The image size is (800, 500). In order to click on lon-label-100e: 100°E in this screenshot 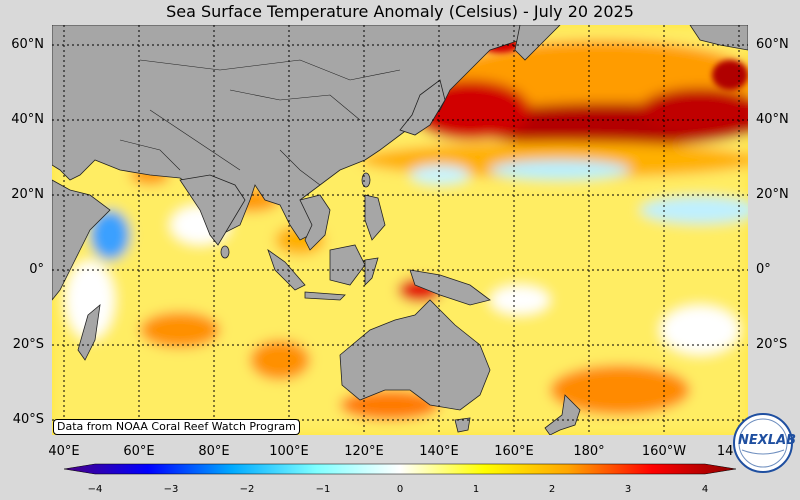, I will do `click(289, 451)`.